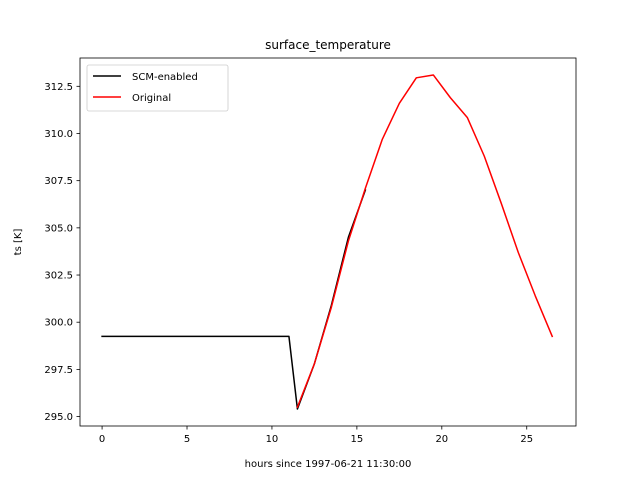  Describe the element at coordinates (328, 45) in the screenshot. I see `chart-title: surface_temperature` at that location.